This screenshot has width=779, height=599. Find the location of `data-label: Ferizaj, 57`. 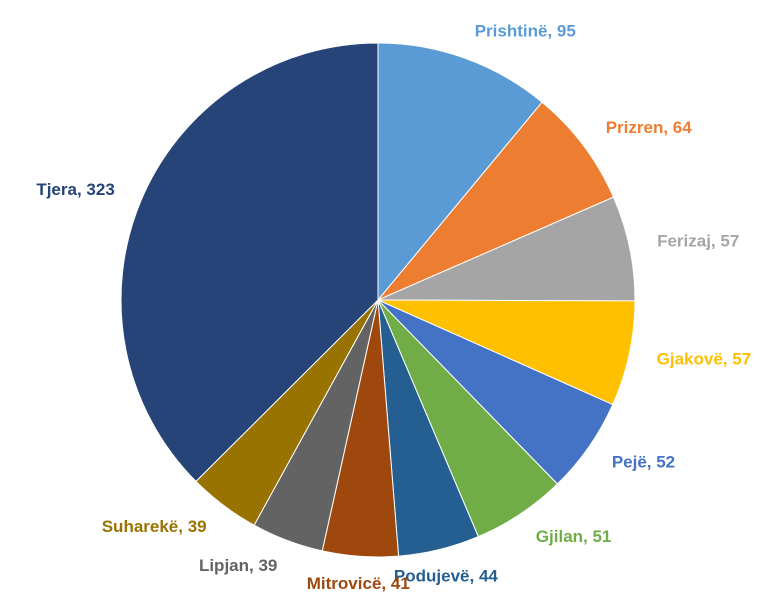

data-label: Ferizaj, 57 is located at coordinates (698, 241).